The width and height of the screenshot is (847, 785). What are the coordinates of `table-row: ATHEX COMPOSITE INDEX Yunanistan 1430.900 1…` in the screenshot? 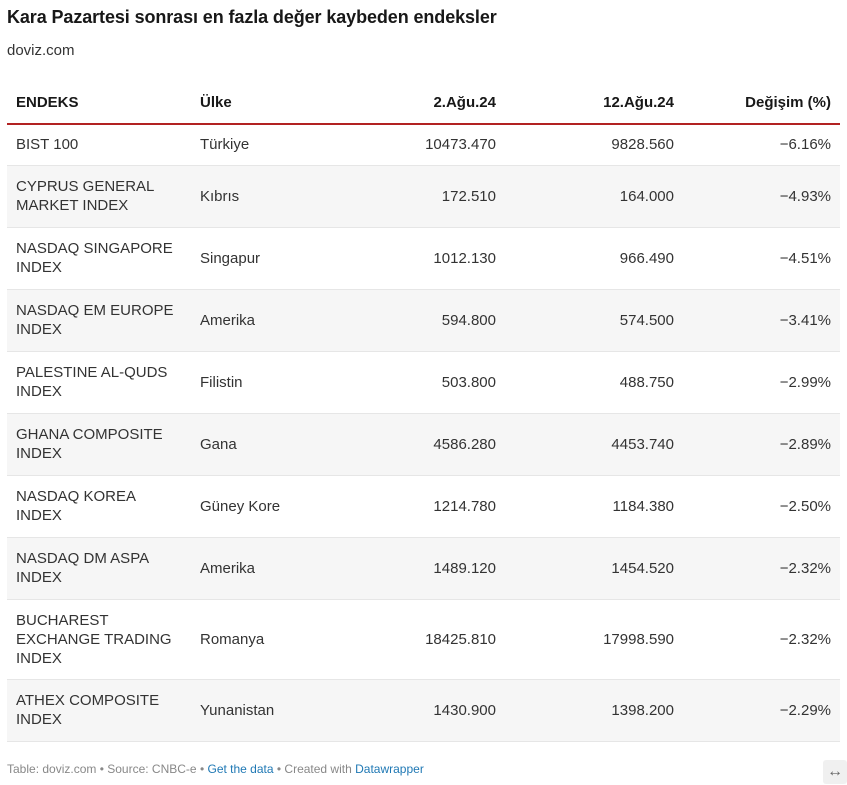 It's located at (423, 710).